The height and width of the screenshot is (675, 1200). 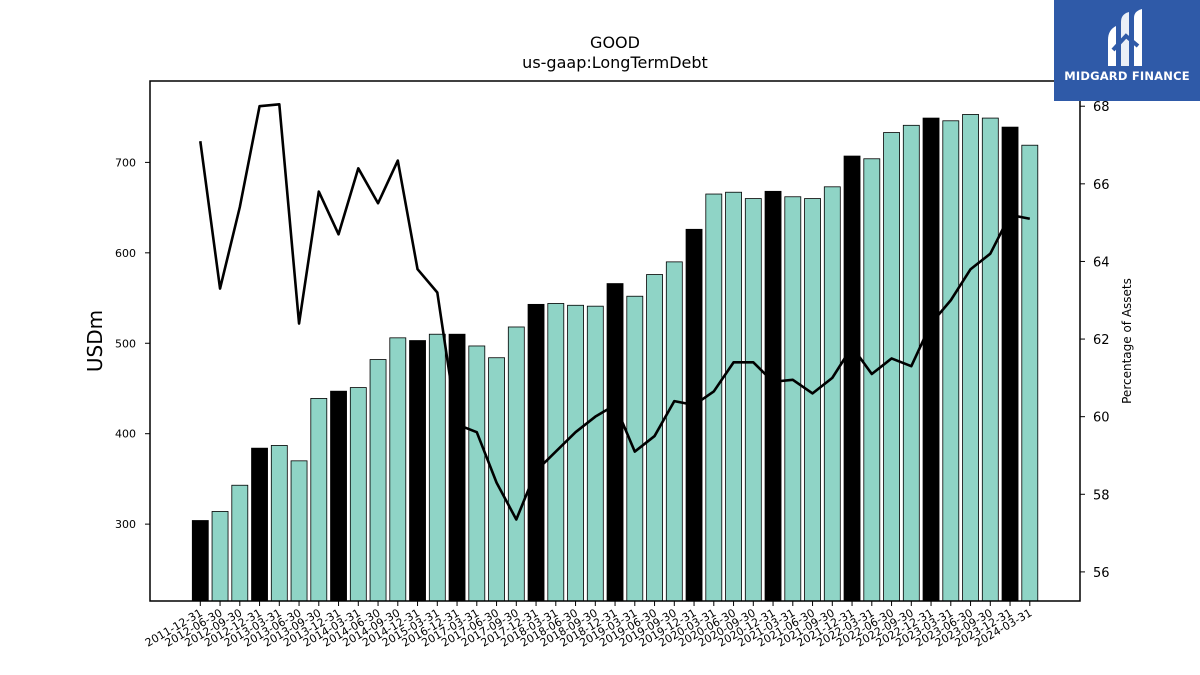 What do you see at coordinates (1125, 37) in the screenshot?
I see `logo-mark-icon` at bounding box center [1125, 37].